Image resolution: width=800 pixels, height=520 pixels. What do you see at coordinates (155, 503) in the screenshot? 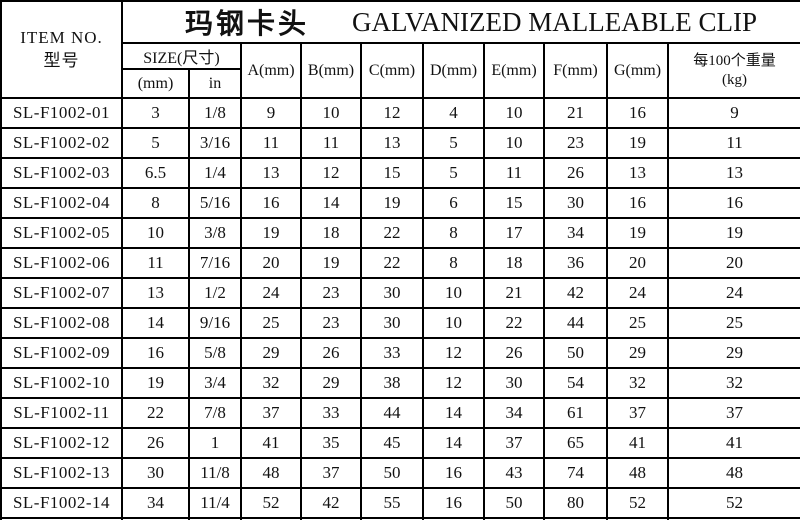
I see `cell-size-mm: 34` at bounding box center [155, 503].